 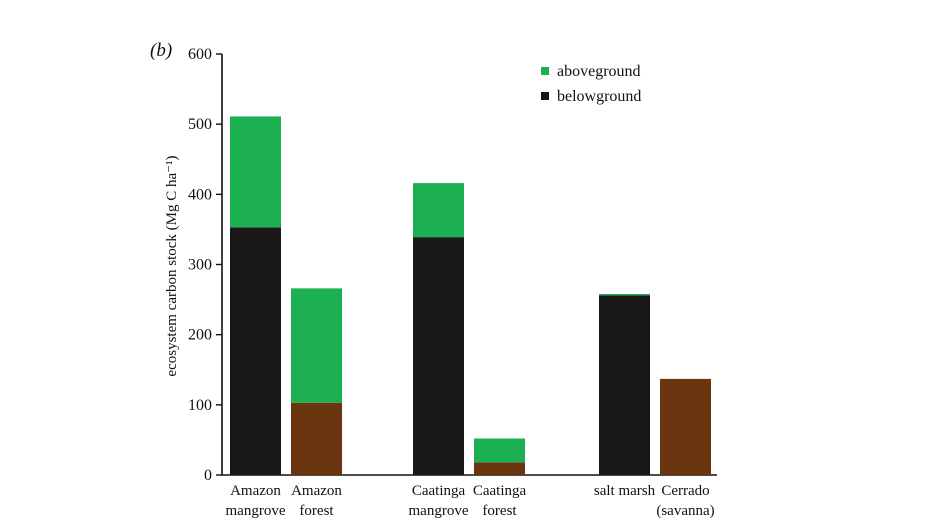 I want to click on y-tick-label: 500, so click(x=200, y=124).